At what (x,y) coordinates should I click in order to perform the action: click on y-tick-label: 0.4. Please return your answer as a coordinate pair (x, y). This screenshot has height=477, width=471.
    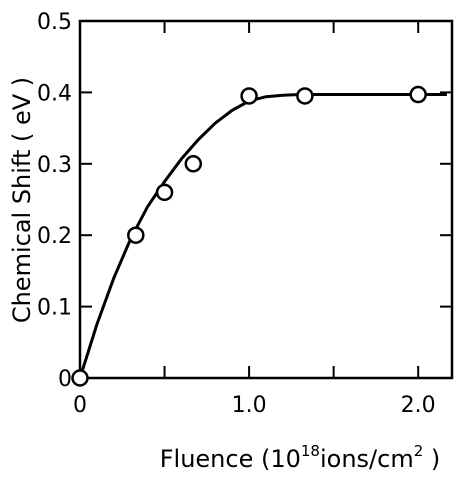
    Looking at the image, I should click on (54, 93).